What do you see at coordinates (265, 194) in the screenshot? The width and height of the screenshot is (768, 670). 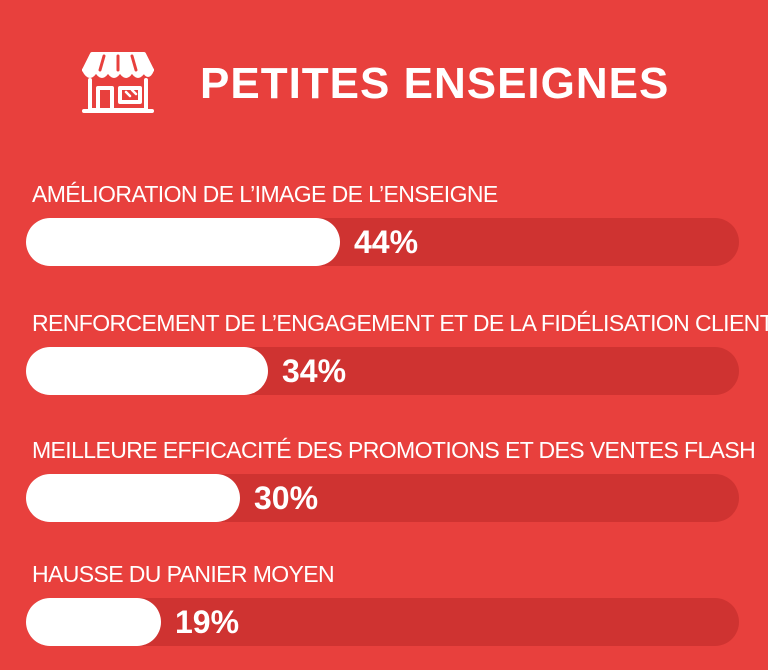 I see `bar-label: AMÉLIORATION DE L’IMAGE DE L’ENSEIGNE` at bounding box center [265, 194].